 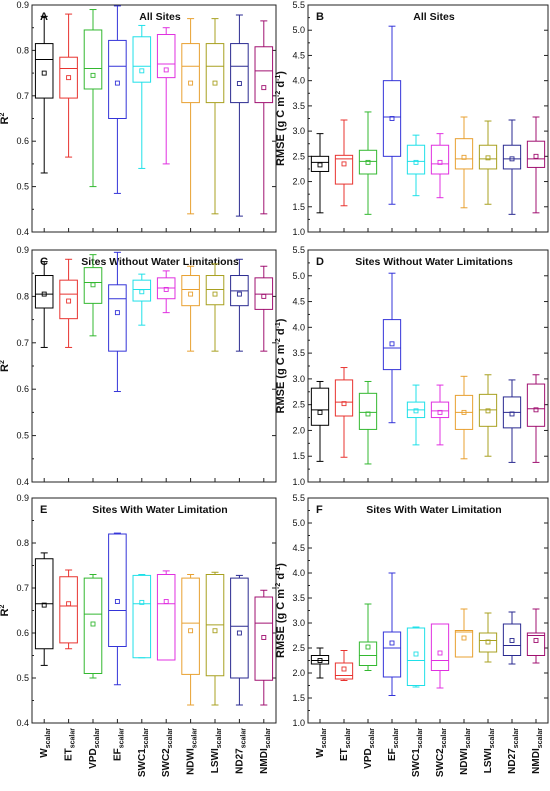 What do you see at coordinates (22, 498) in the screenshot?
I see `y-tick-label: 0.9` at bounding box center [22, 498].